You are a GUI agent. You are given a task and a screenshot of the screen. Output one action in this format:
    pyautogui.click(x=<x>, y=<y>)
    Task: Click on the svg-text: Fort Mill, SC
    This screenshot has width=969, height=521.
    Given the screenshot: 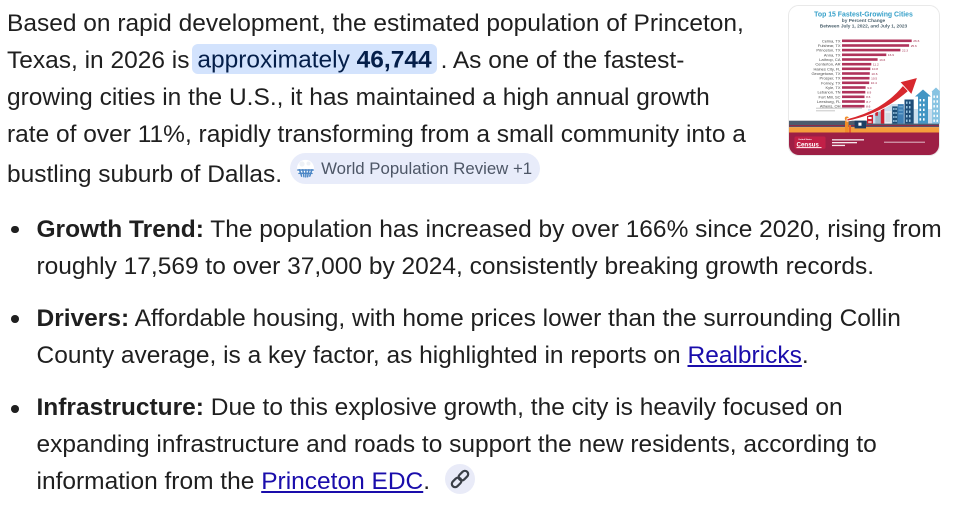 What is the action you would take?
    pyautogui.click(x=830, y=96)
    